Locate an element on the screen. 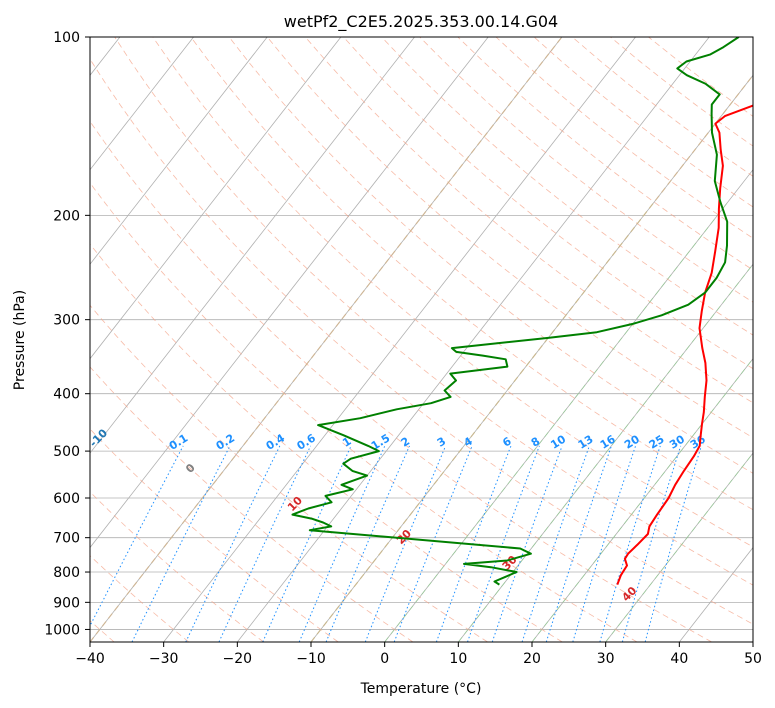  x-tick-label: 40 is located at coordinates (679, 659).